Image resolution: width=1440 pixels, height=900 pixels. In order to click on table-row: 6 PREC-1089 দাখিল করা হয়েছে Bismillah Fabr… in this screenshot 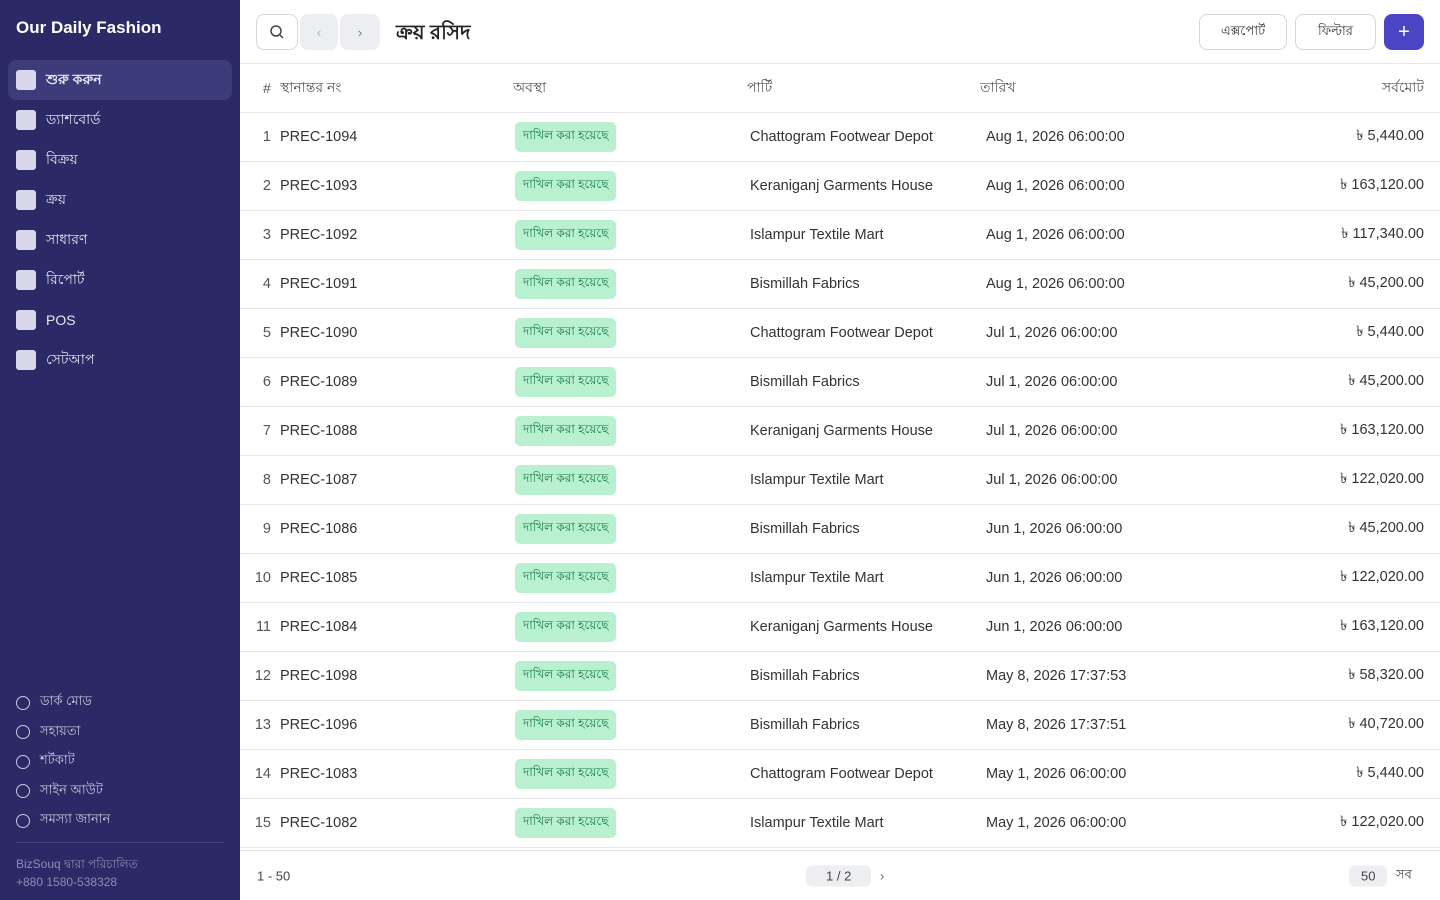, I will do `click(840, 382)`.